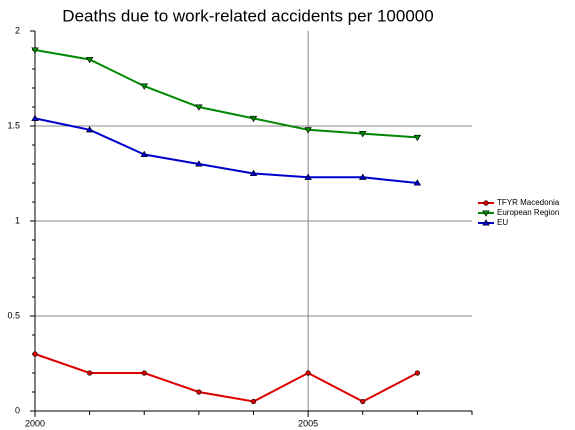 The image size is (575, 430). What do you see at coordinates (502, 222) in the screenshot?
I see `legend-label: EU` at bounding box center [502, 222].